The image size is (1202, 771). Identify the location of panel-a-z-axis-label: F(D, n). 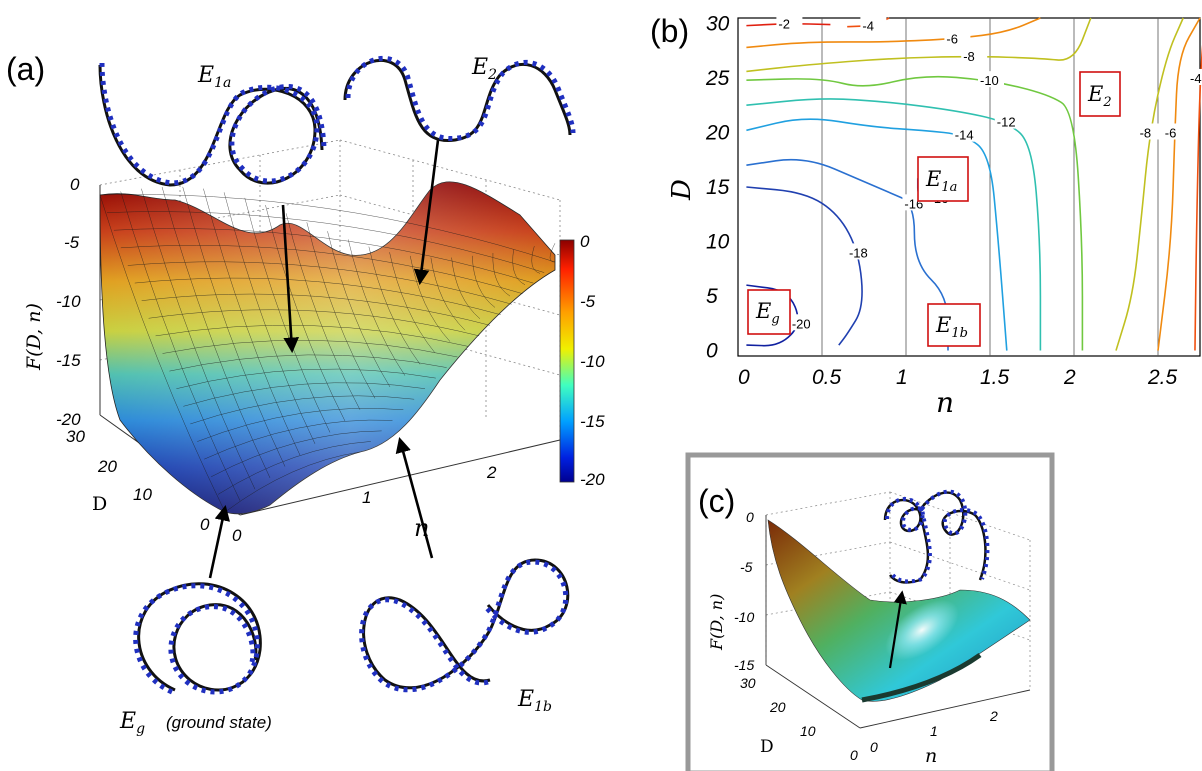
(34, 337).